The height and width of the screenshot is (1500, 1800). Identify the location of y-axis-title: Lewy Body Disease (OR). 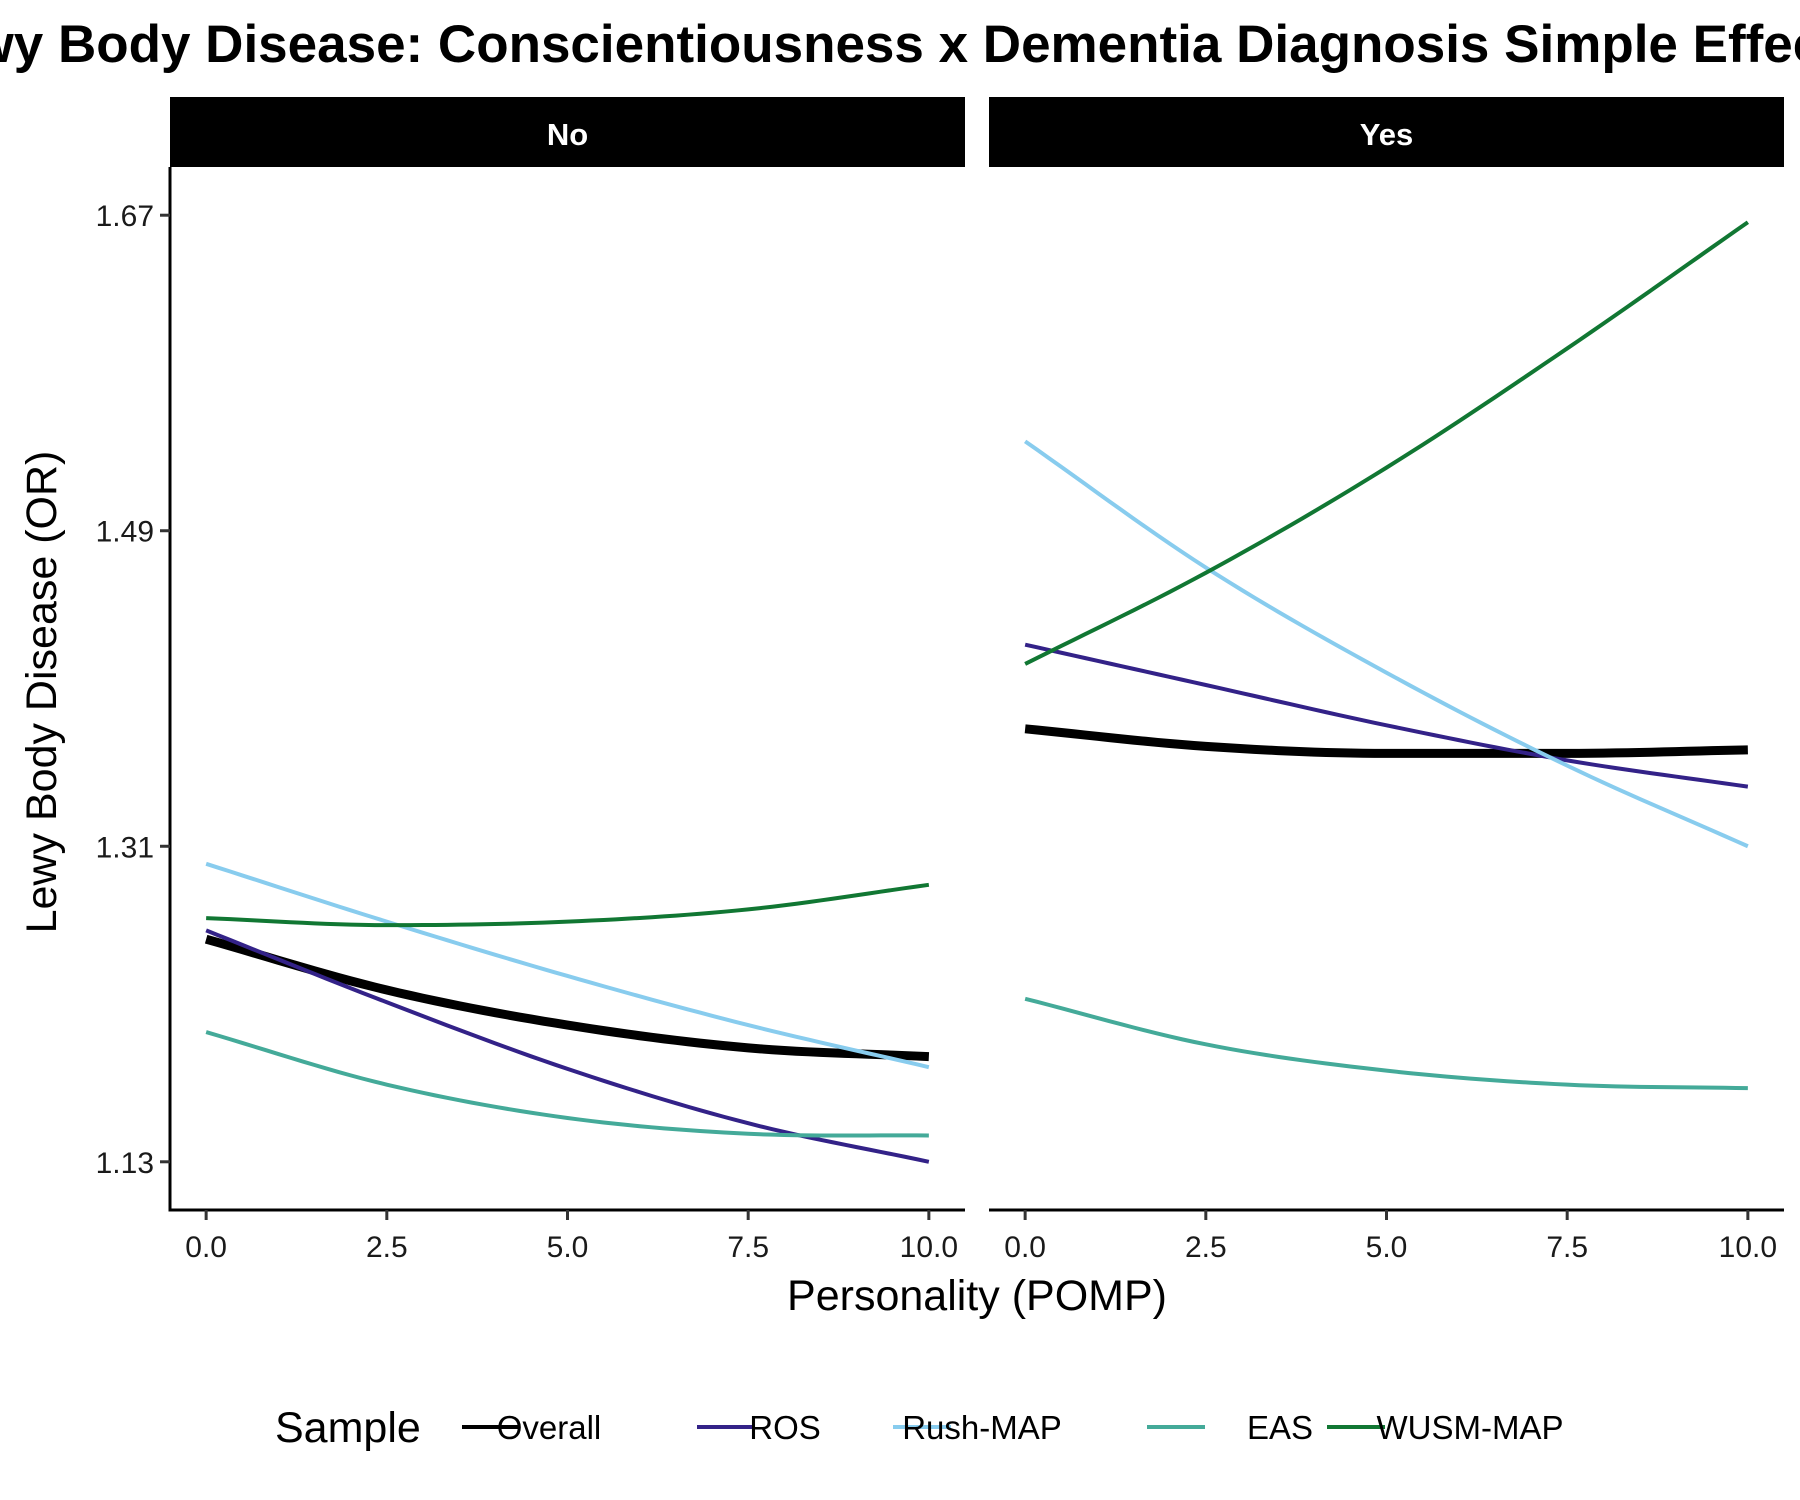
(42, 692).